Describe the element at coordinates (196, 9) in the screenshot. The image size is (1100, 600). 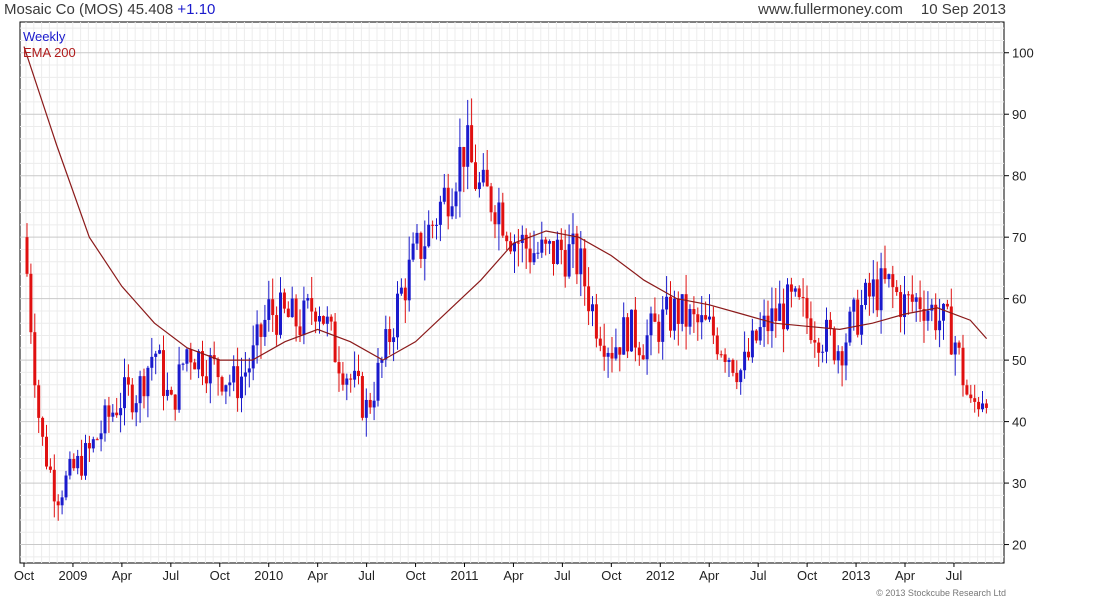
I see `price-change: +1.10` at that location.